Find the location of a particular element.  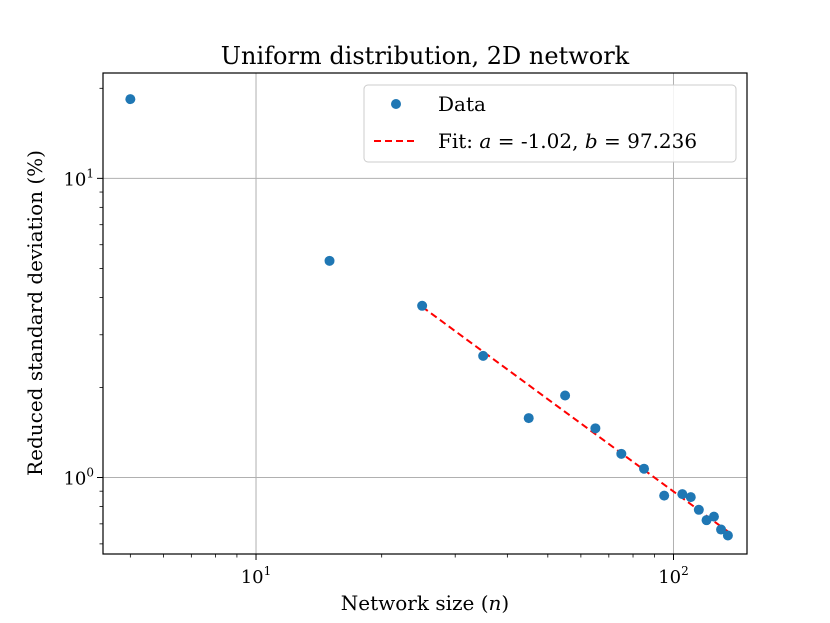

fit-line is located at coordinates (575, 419).